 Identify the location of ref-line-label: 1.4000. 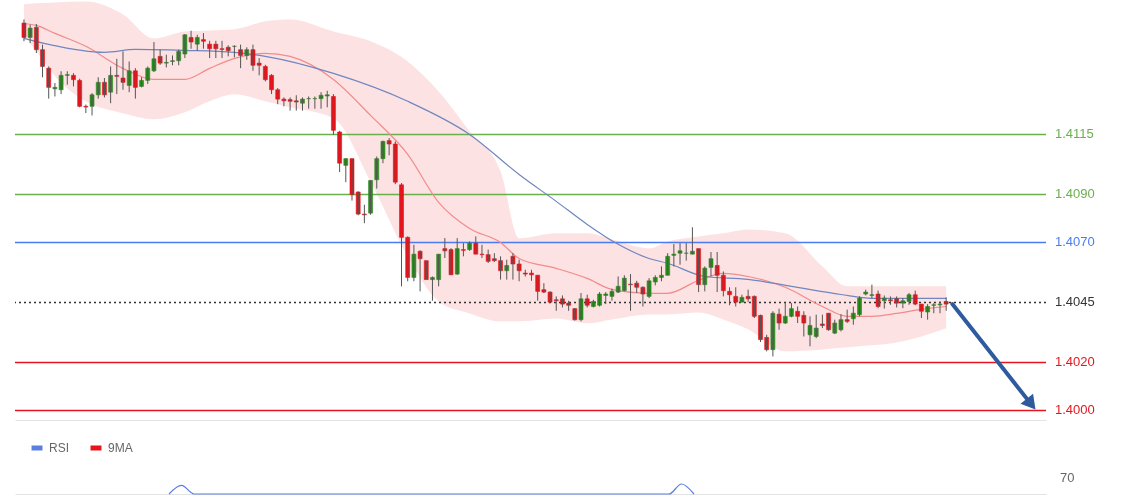
(1075, 410).